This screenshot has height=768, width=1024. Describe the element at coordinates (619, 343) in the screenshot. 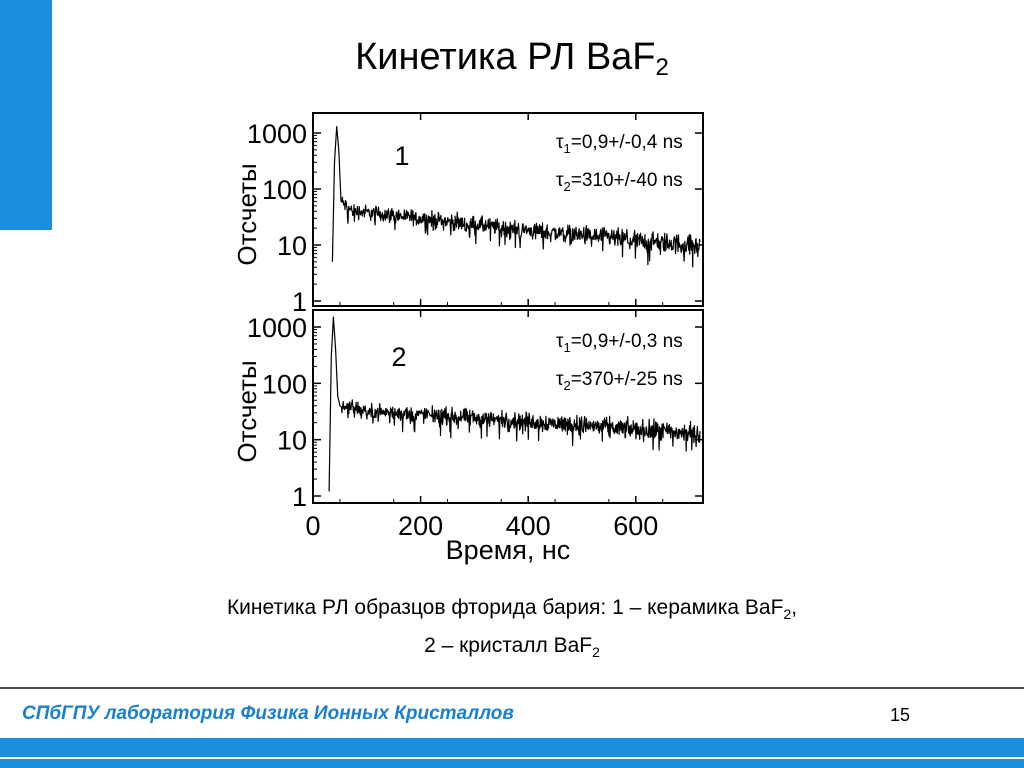

I see `tau-annotation: τ1=0,9+/-0,3 ns` at that location.